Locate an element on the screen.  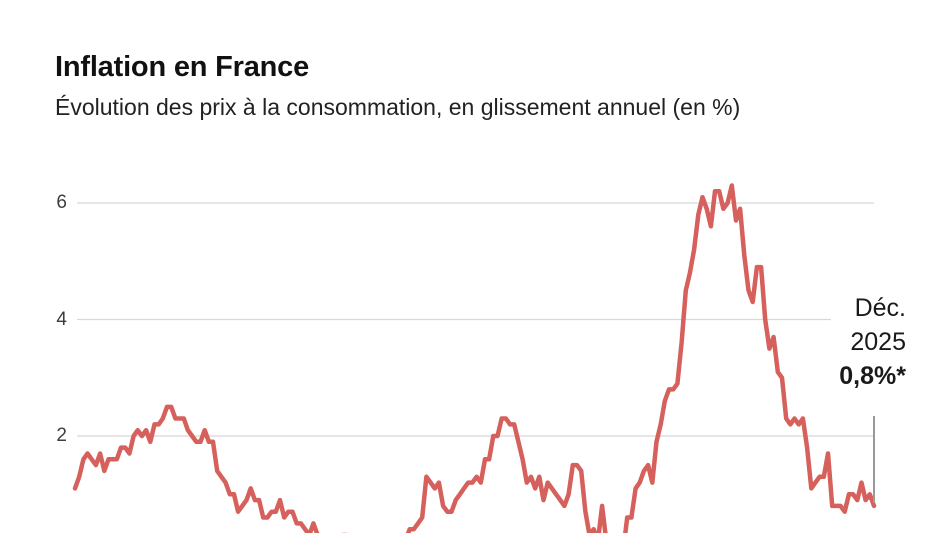
annotation-month: Déc. is located at coordinates (880, 308).